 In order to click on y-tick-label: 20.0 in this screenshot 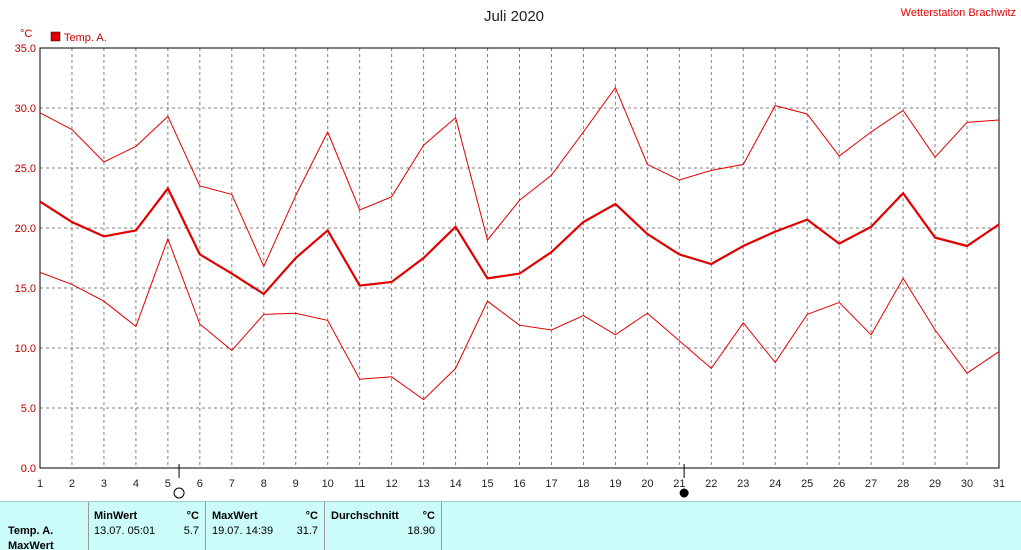, I will do `click(25, 229)`.